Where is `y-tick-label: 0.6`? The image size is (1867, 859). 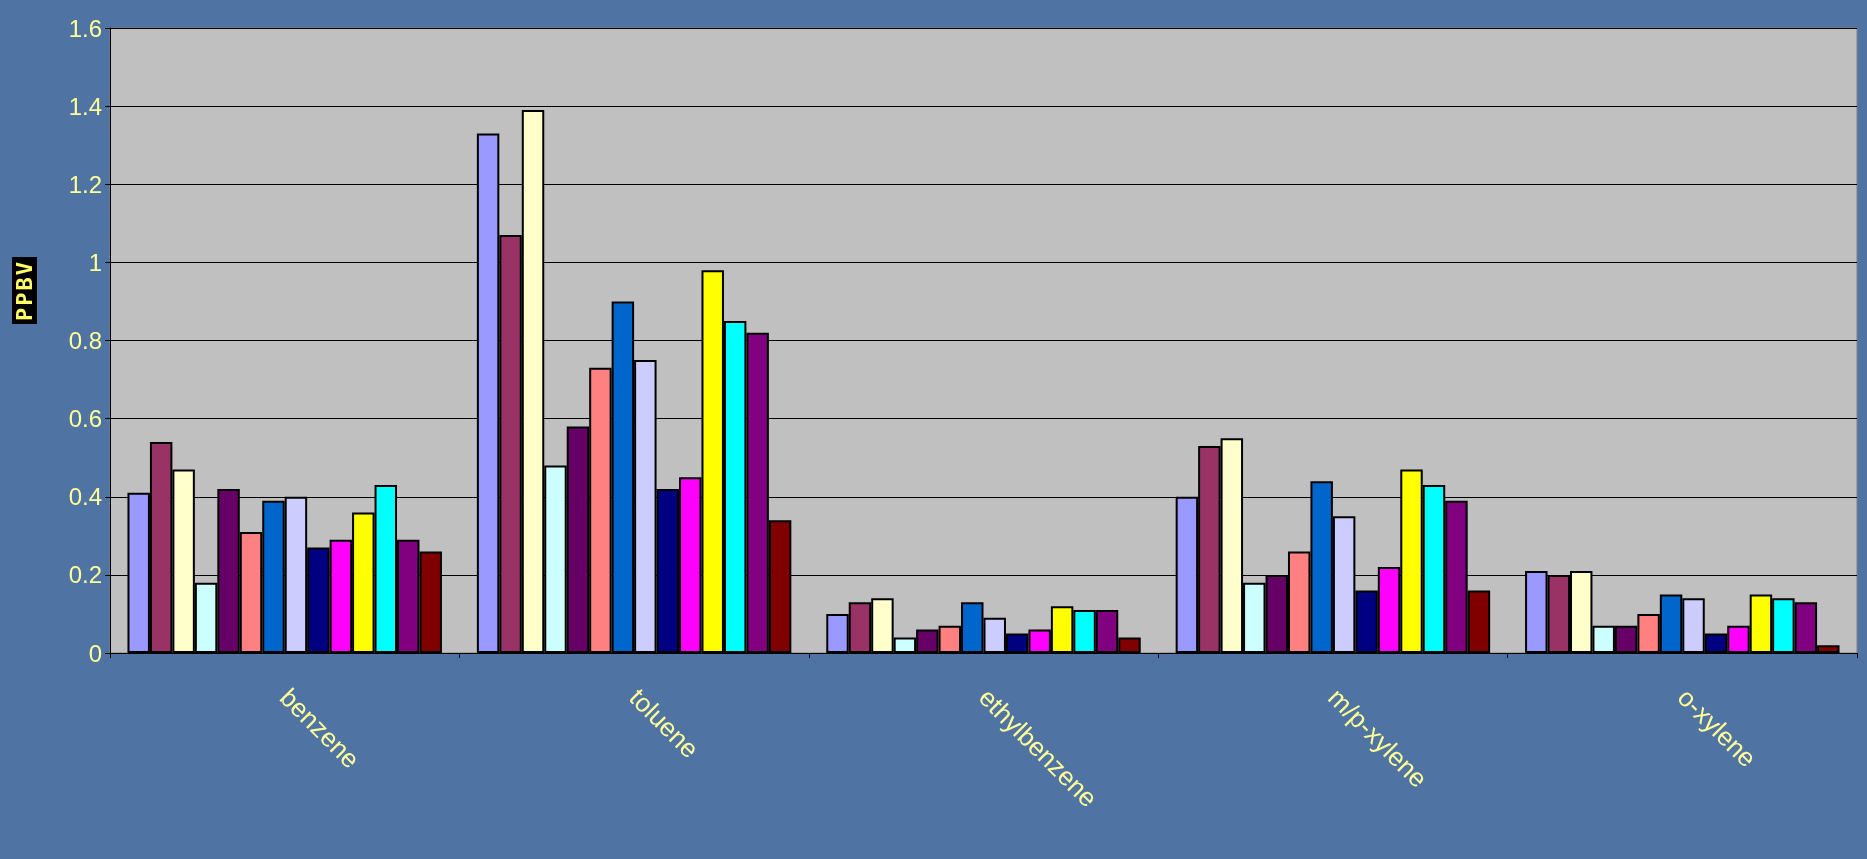 y-tick-label: 0.6 is located at coordinates (85, 419).